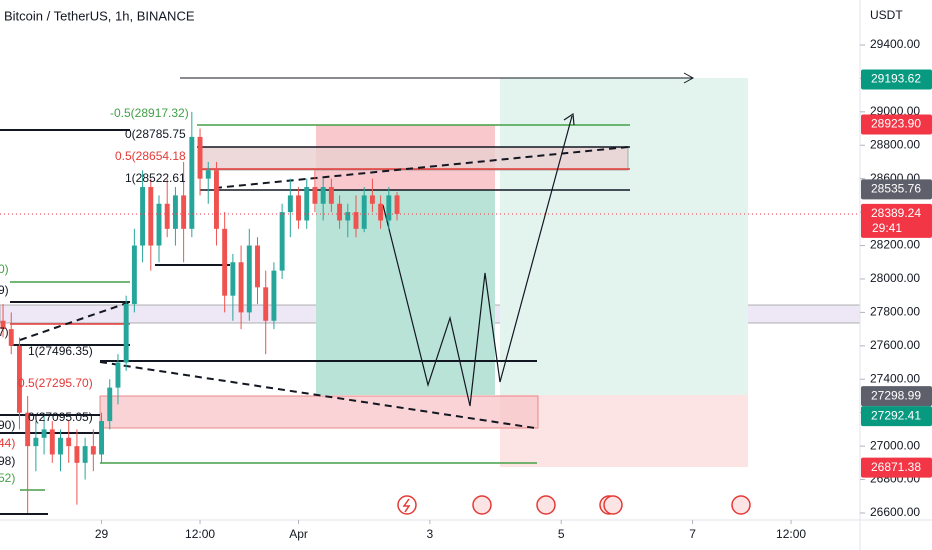  Describe the element at coordinates (895, 278) in the screenshot. I see `y-tick-label: 28000.00` at that location.